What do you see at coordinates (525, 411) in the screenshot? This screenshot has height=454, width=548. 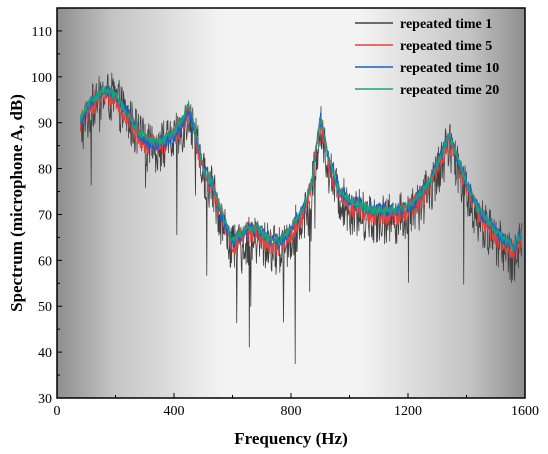 I see `x-tick-label: 1600` at bounding box center [525, 411].